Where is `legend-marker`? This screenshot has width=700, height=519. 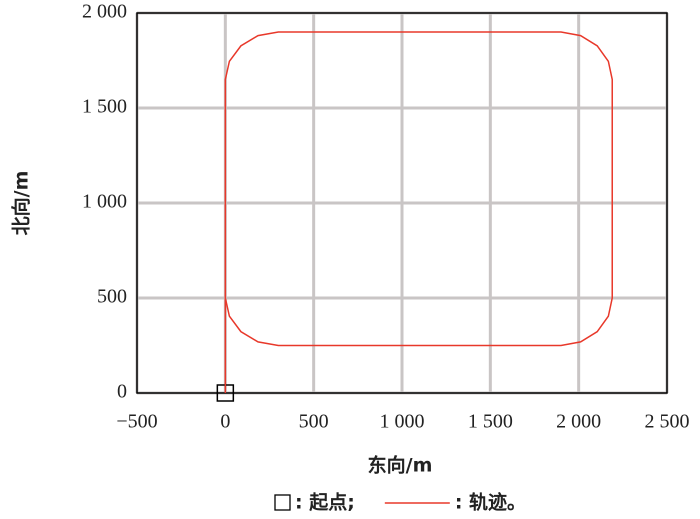
legend-marker is located at coordinates (282, 502).